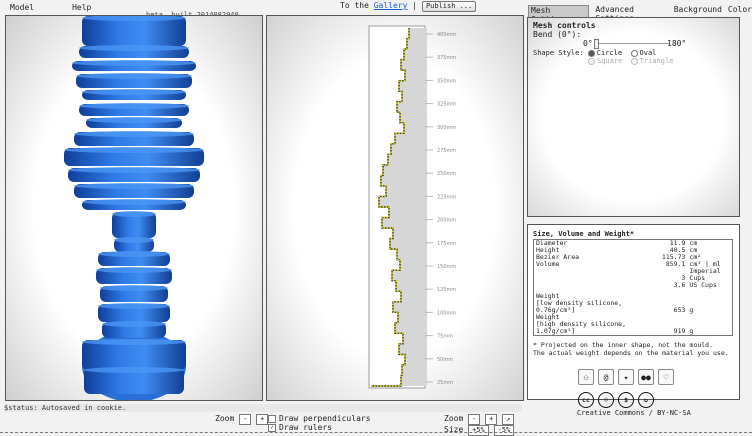 This screenshot has height=436, width=752. I want to click on profile-shape, so click(399, 207).